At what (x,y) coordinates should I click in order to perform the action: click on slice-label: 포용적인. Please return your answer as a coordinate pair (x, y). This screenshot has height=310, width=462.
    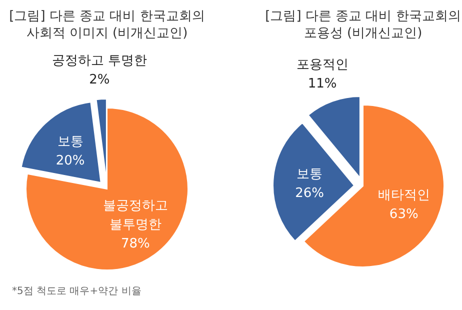
    Looking at the image, I should click on (322, 65).